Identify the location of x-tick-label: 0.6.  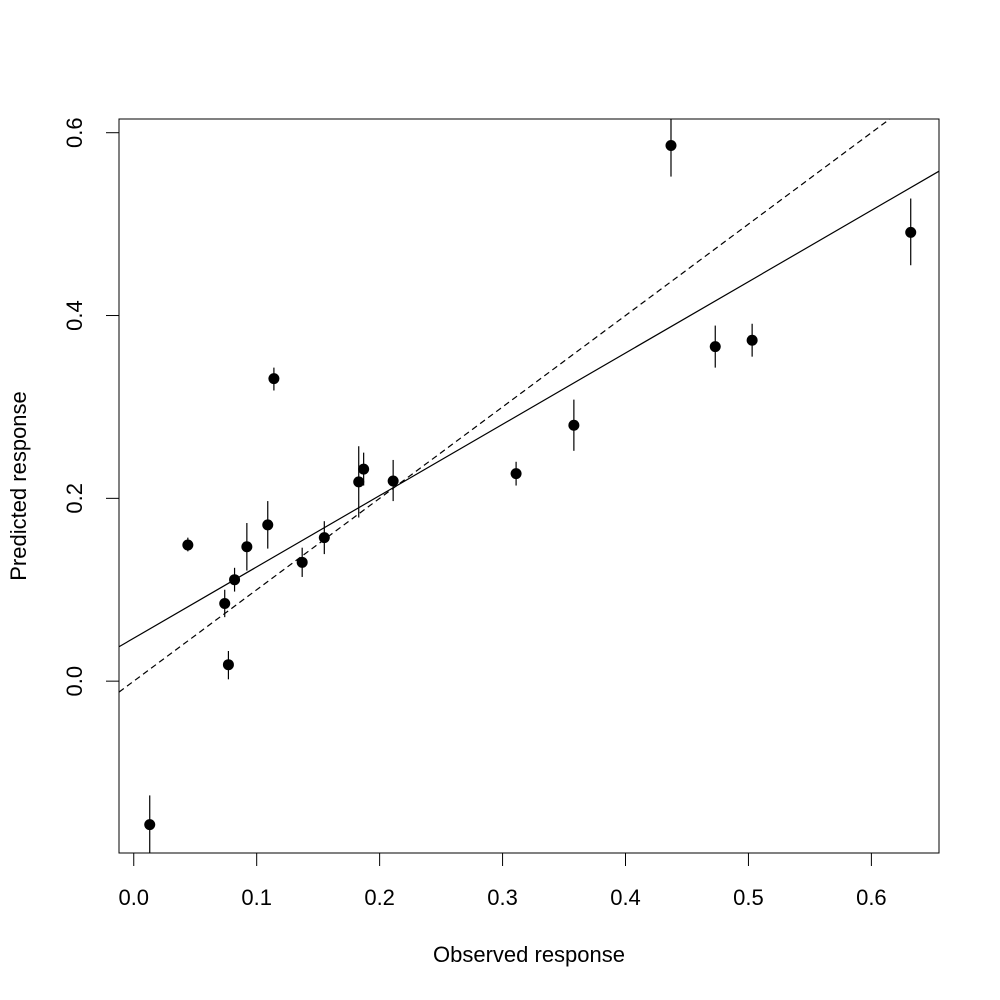
(871, 897).